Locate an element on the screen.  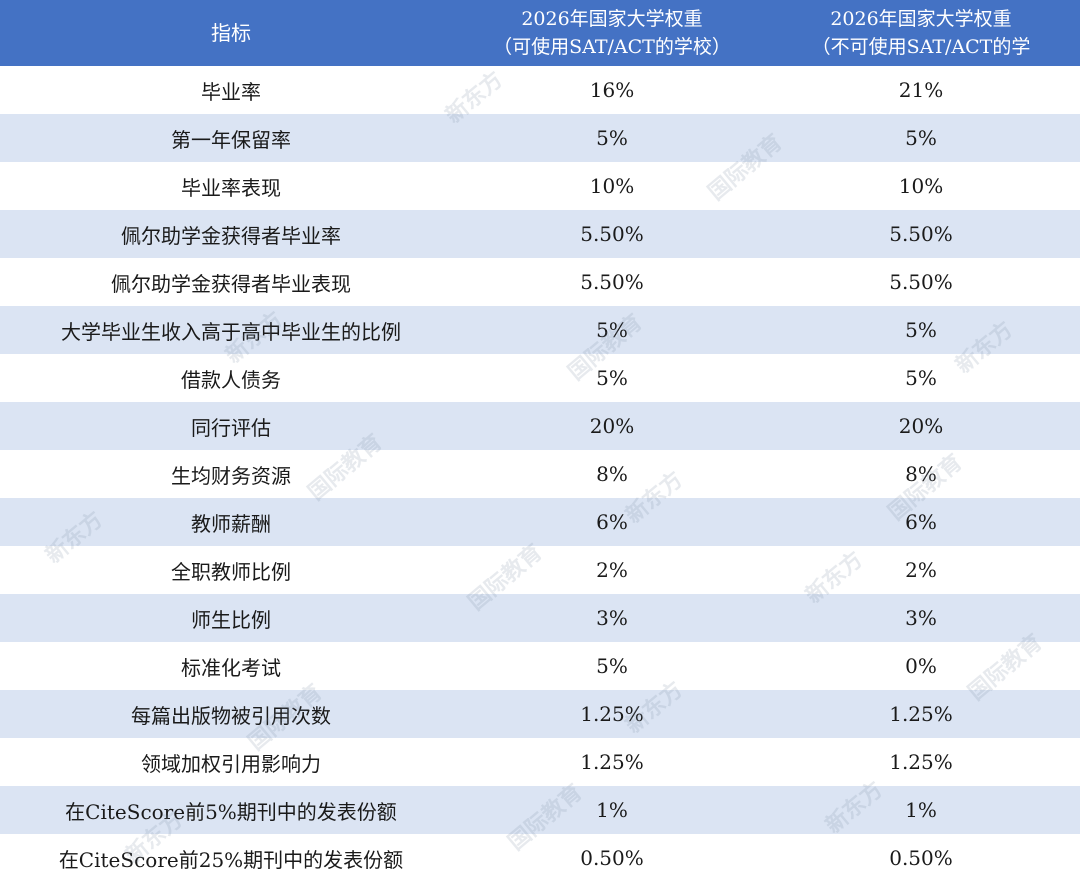
header-sat-line1: 2026年国家大学权重 is located at coordinates (612, 19).